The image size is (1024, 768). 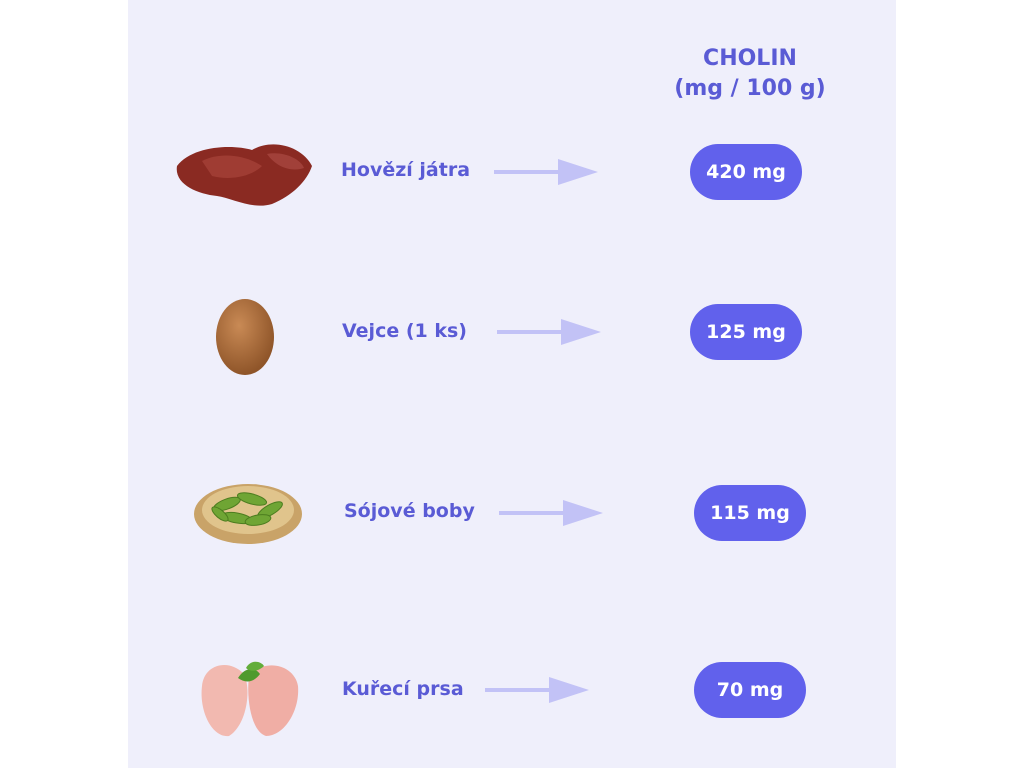 What do you see at coordinates (404, 331) in the screenshot?
I see `food-label: Vejce (1 ks)` at bounding box center [404, 331].